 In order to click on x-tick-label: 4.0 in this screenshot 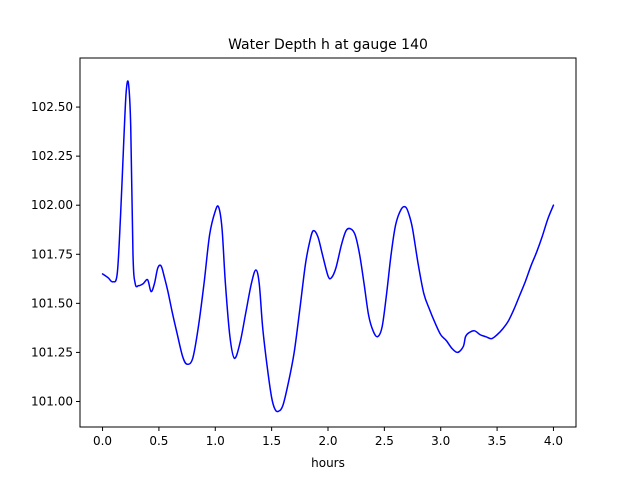, I will do `click(553, 441)`.